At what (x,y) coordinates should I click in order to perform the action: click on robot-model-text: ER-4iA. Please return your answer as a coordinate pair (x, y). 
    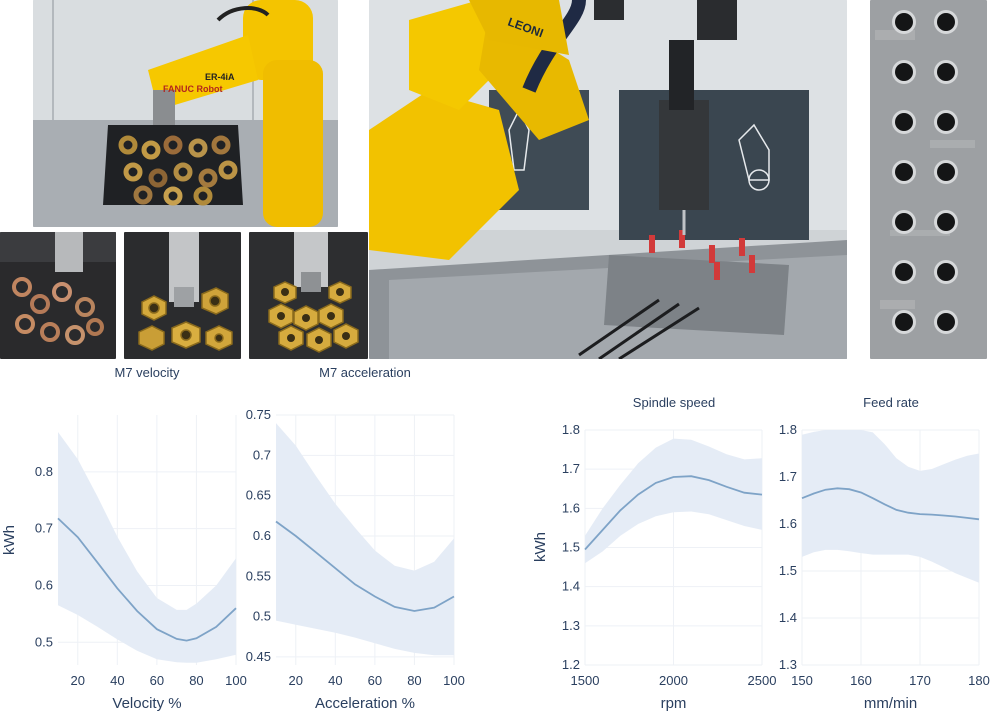
    Looking at the image, I should click on (220, 77).